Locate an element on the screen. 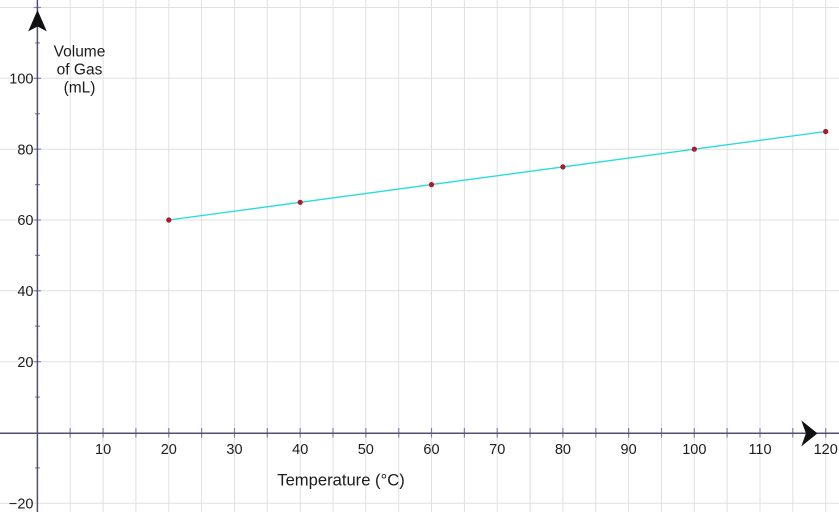  svg-text: of Gas is located at coordinates (80, 70).